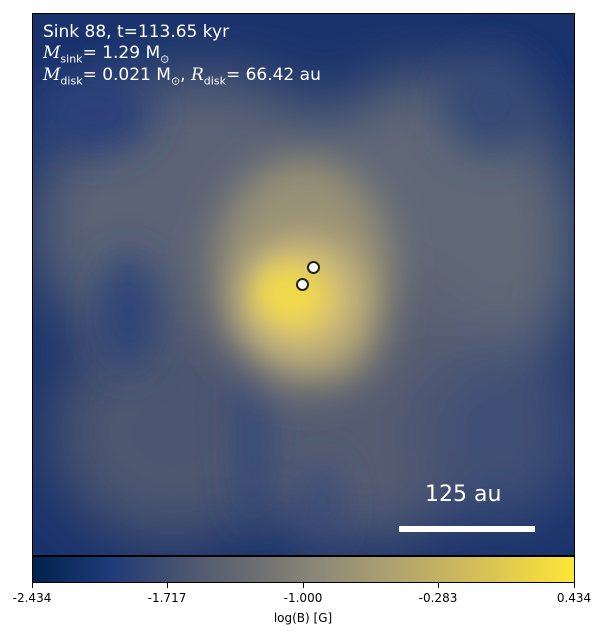 This screenshot has width=604, height=636. Describe the element at coordinates (438, 598) in the screenshot. I see `colorbar-tick-label: -0.283` at that location.